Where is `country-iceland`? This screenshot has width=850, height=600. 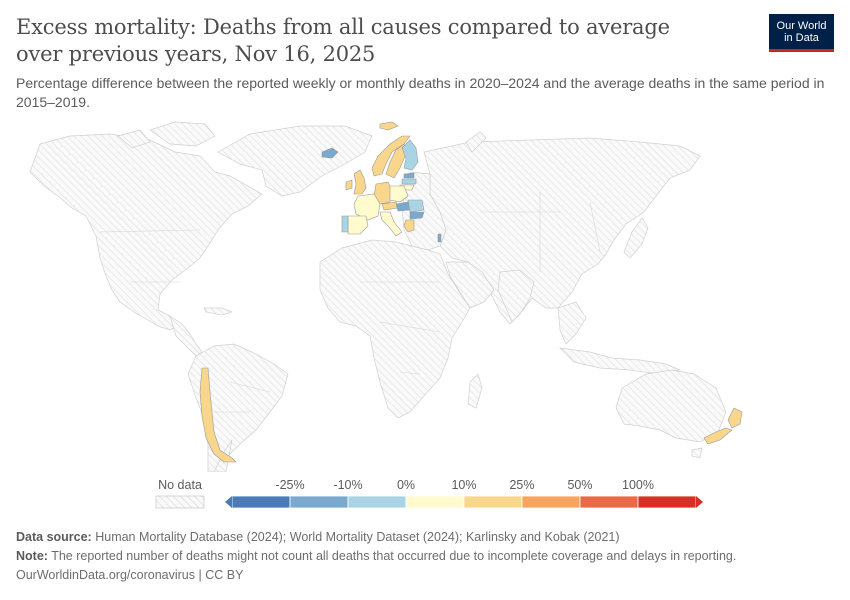
country-iceland is located at coordinates (330, 153).